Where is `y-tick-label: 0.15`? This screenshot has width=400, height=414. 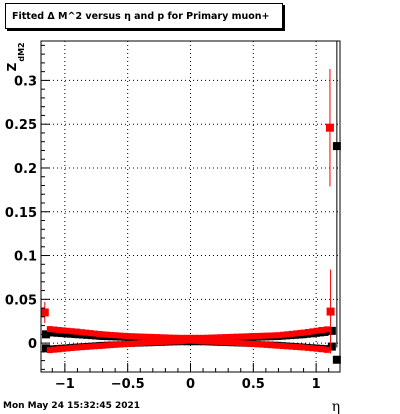 y-tick-label: 0.15 is located at coordinates (21, 213).